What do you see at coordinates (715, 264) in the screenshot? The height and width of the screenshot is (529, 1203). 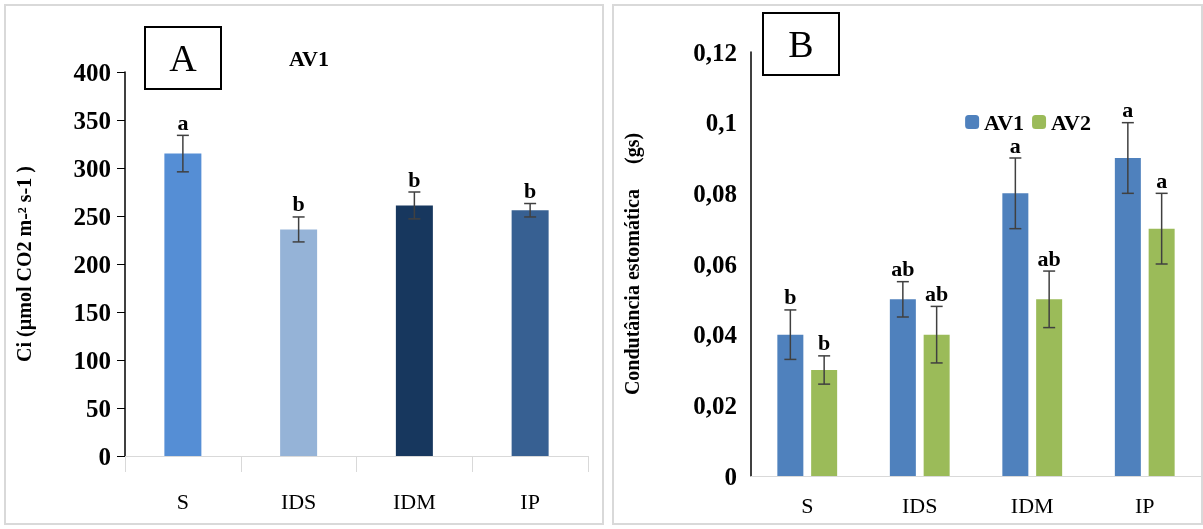 I see `y-tick-label: 0,06` at bounding box center [715, 264].